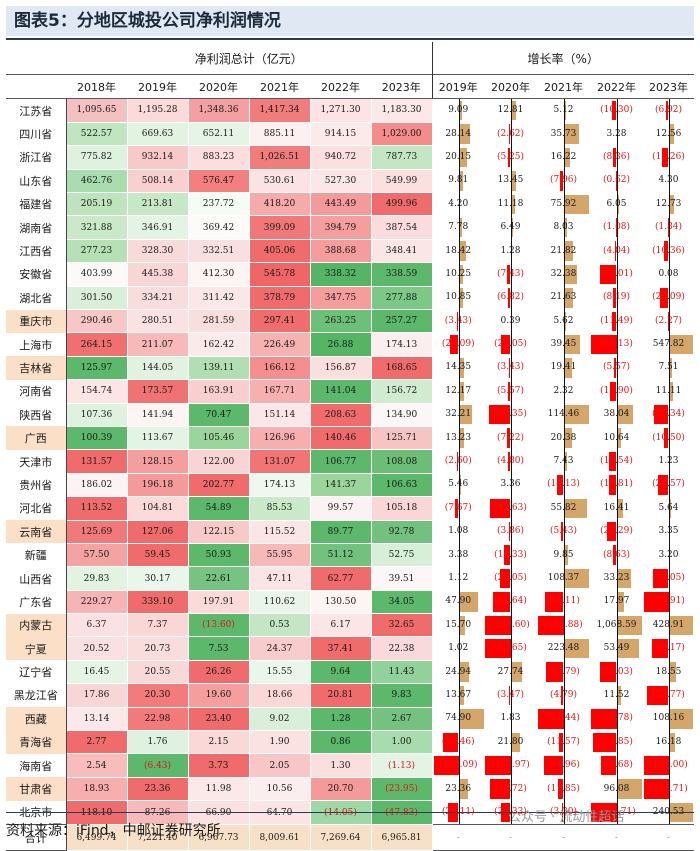 The height and width of the screenshot is (851, 700). What do you see at coordinates (458, 297) in the screenshot?
I see `growth-cell: 10.85` at bounding box center [458, 297].